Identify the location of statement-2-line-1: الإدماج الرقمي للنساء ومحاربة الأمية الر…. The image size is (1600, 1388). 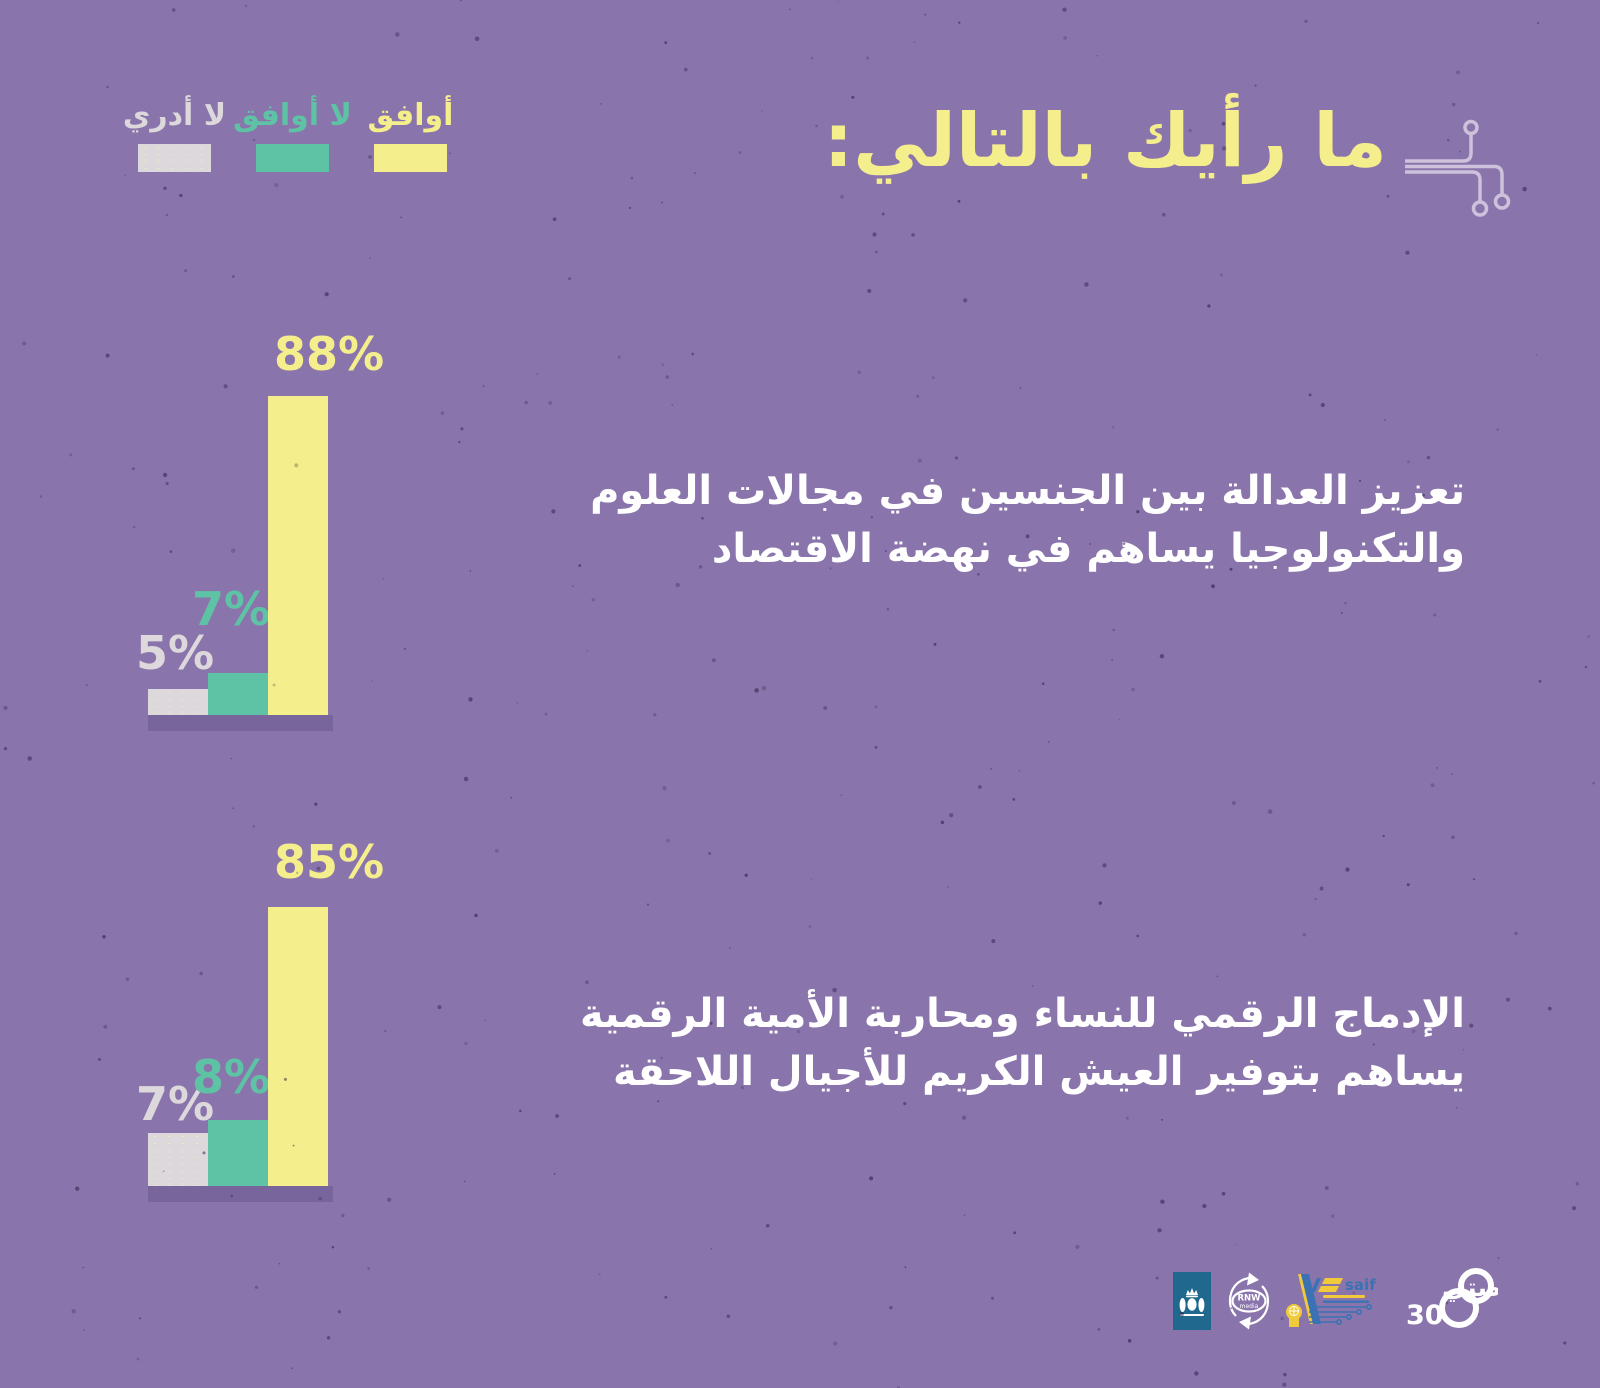
(1022, 1014).